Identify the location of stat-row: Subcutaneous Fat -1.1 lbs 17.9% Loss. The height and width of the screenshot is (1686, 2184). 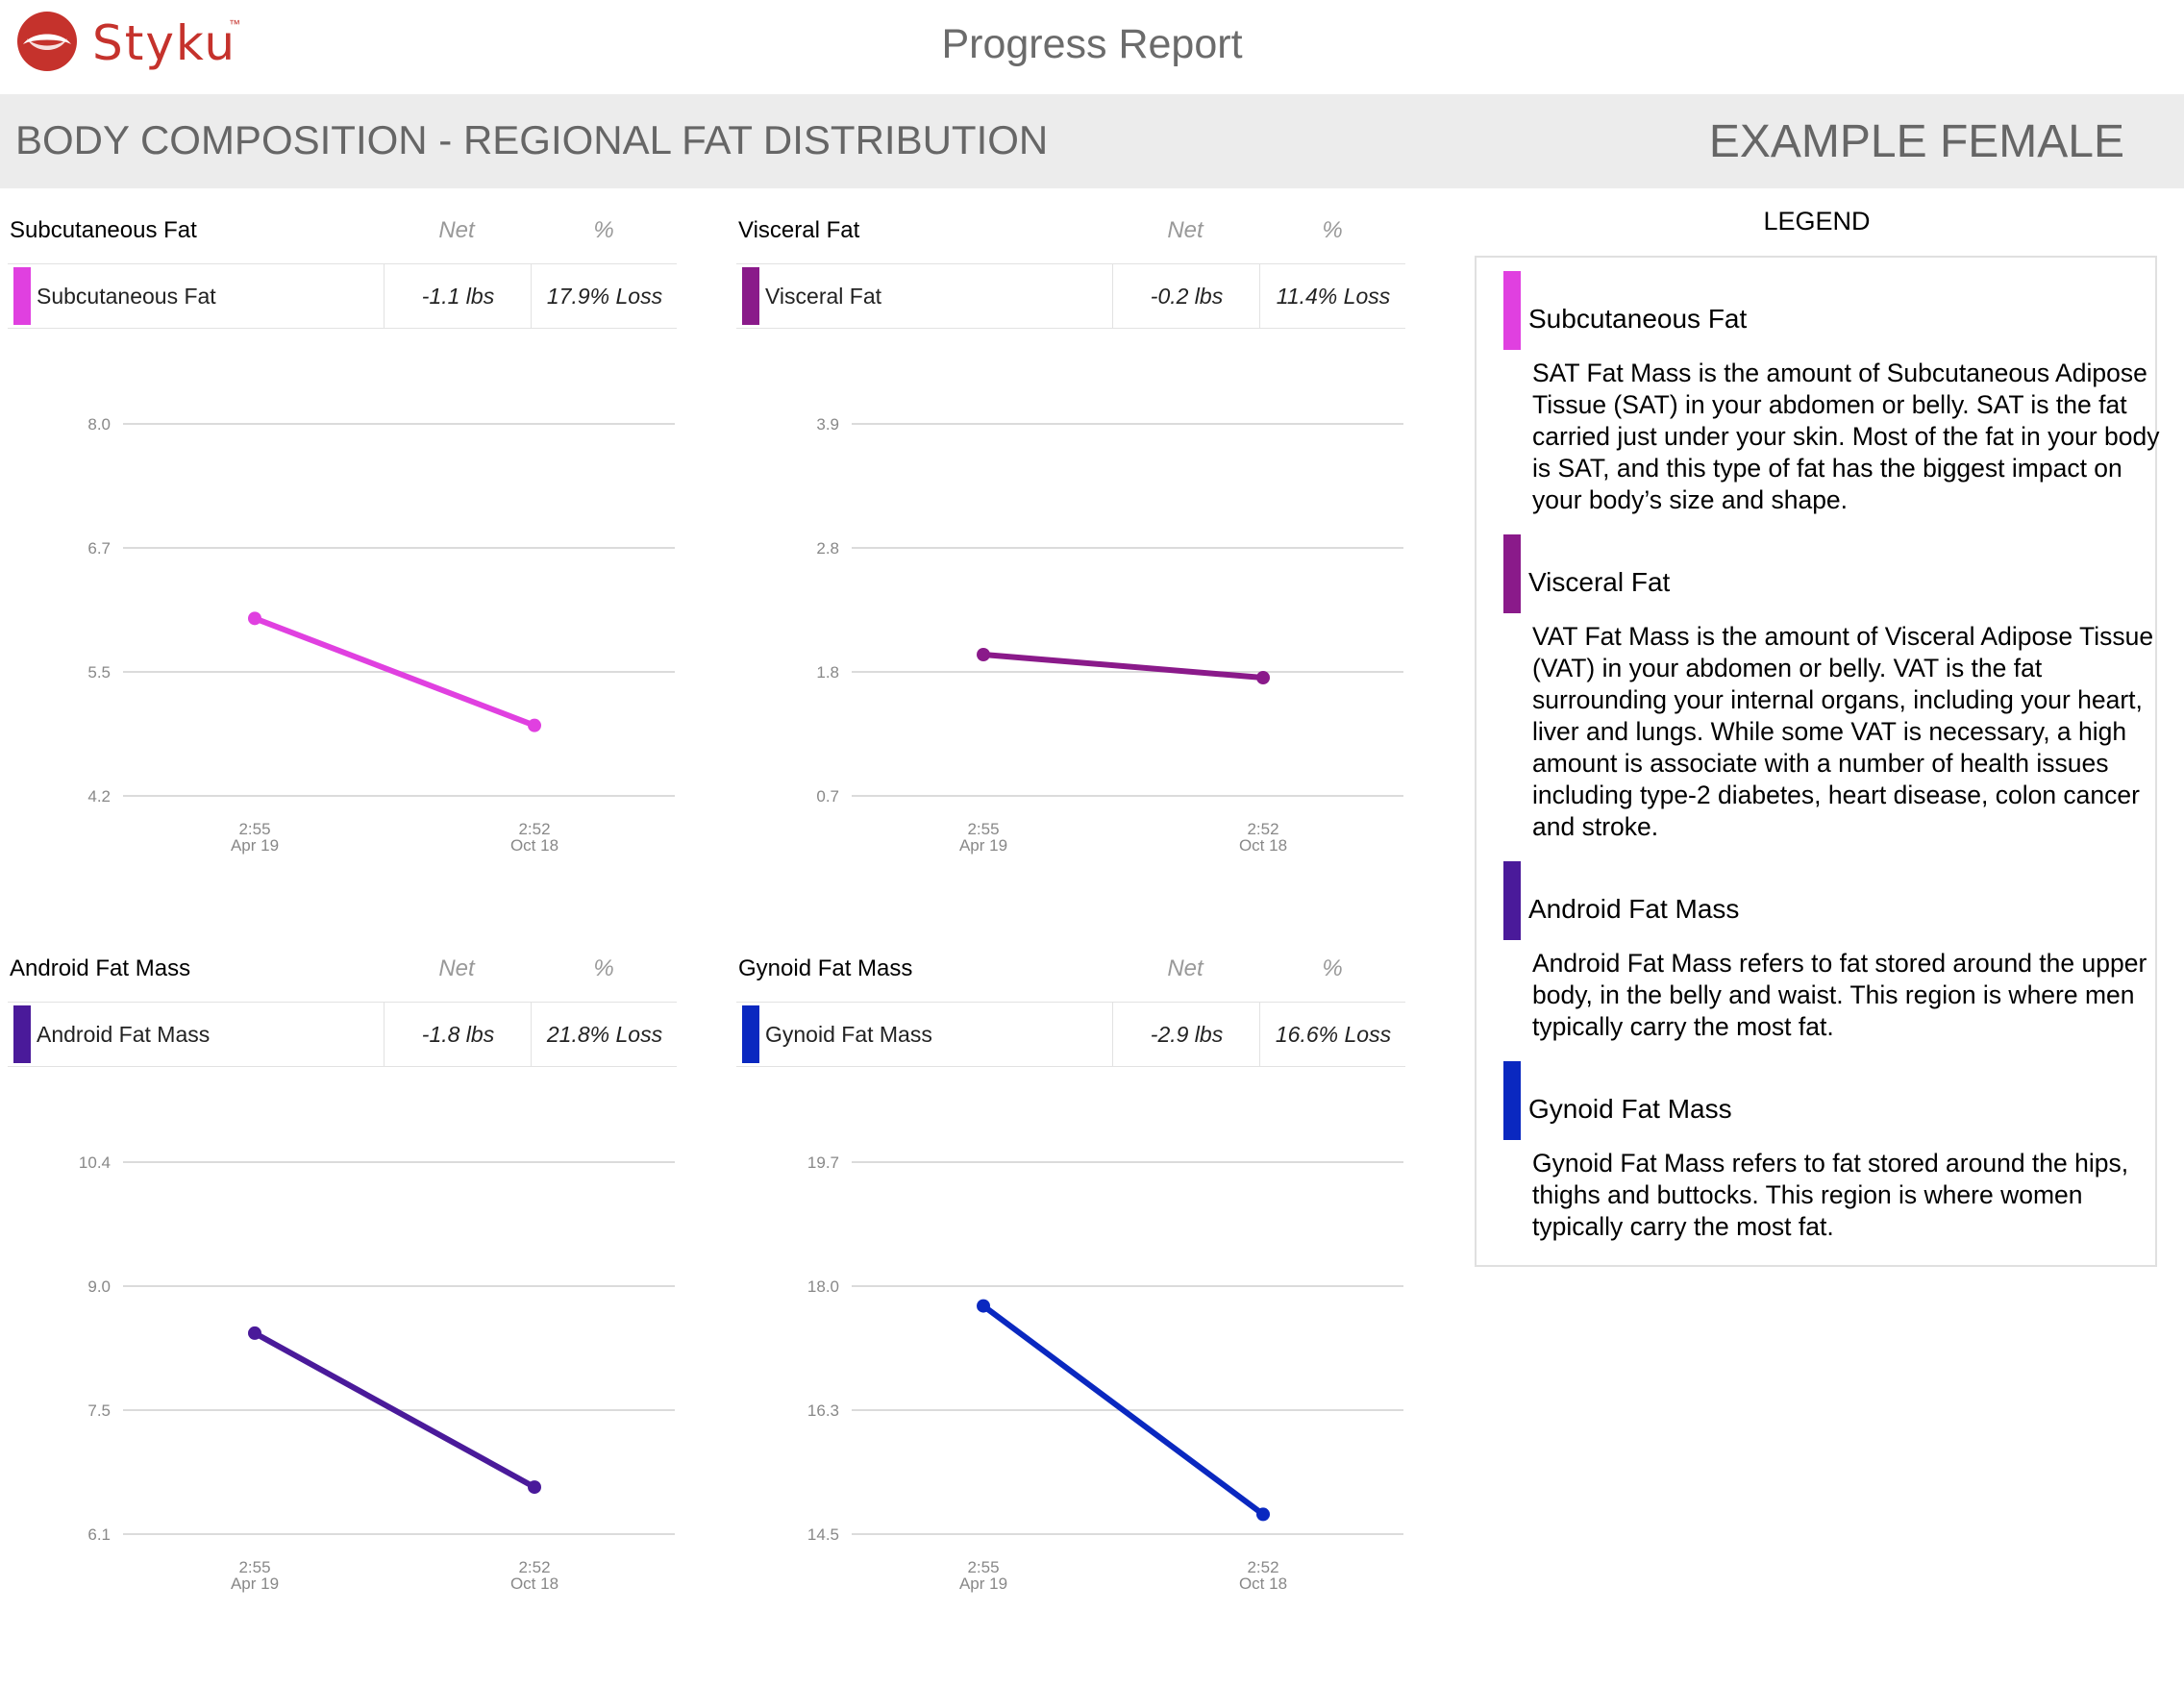
(342, 296).